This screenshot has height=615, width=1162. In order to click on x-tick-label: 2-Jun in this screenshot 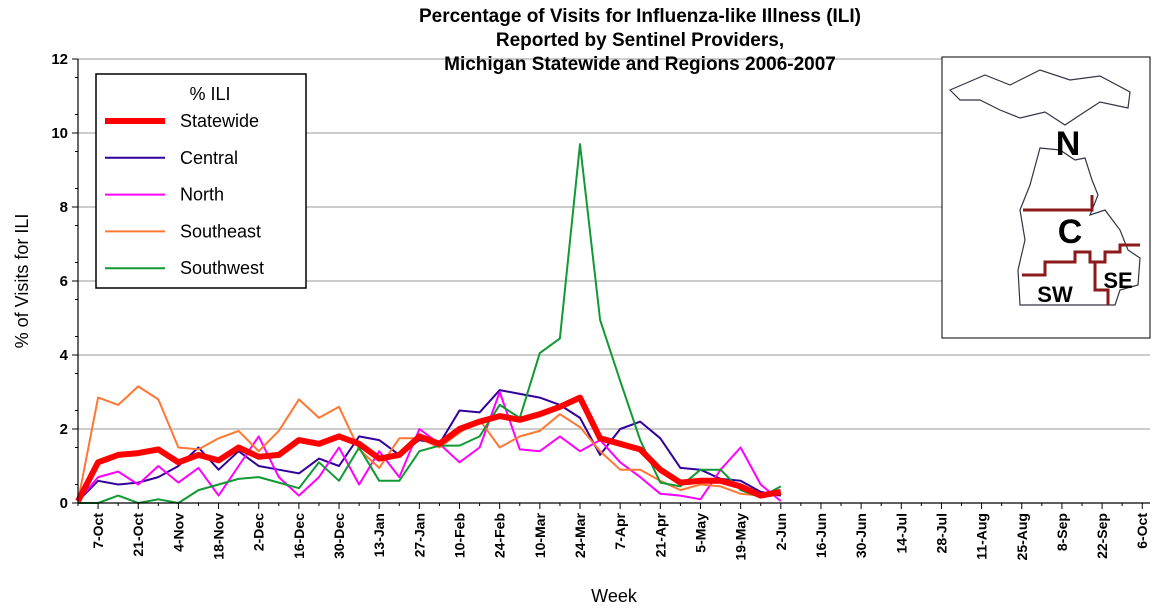, I will do `click(781, 531)`.